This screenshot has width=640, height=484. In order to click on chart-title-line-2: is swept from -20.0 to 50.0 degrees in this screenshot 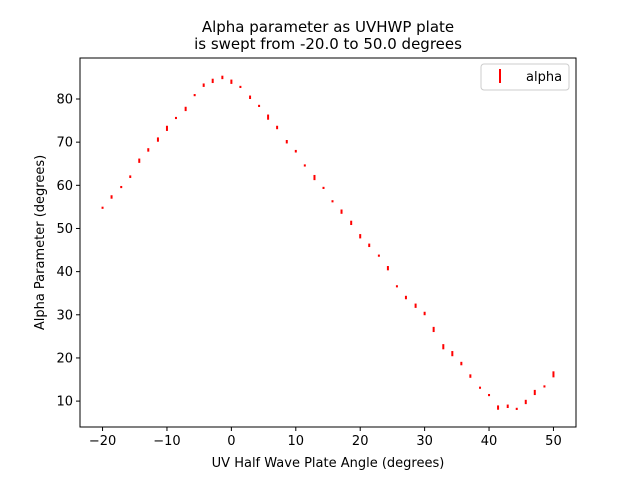, I will do `click(328, 44)`.